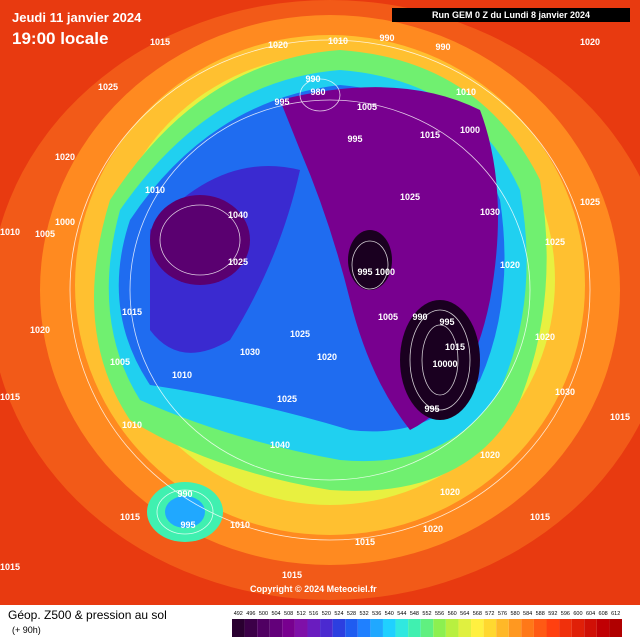 The height and width of the screenshot is (640, 640). Describe the element at coordinates (376, 614) in the screenshot. I see `scale-label: 536` at that location.